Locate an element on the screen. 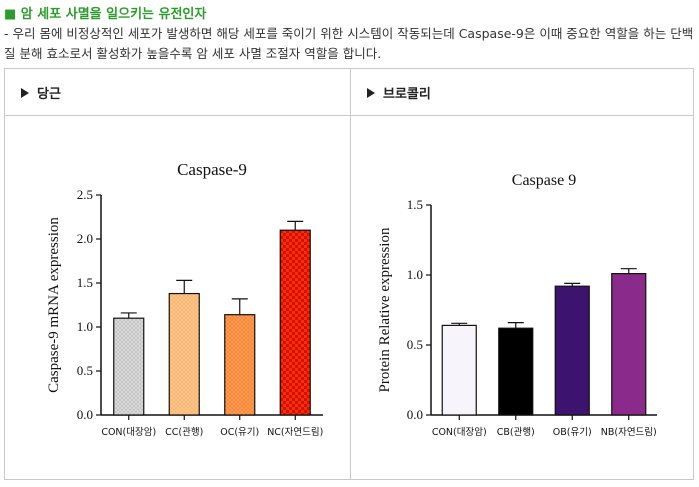 The image size is (699, 487). y-tick-label: 2.5 is located at coordinates (85, 194).